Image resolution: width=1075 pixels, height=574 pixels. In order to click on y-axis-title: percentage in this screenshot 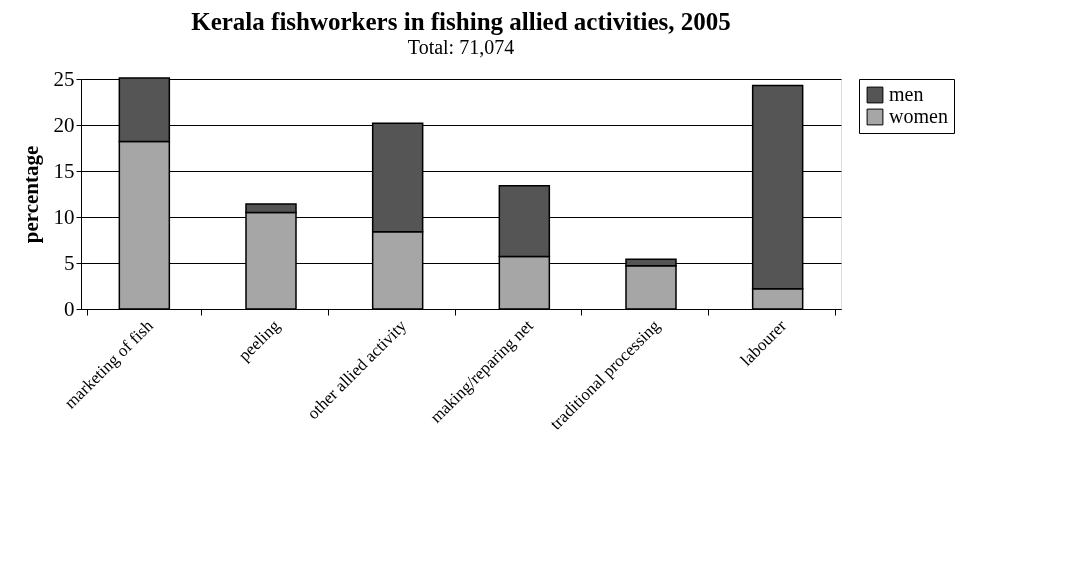, I will do `click(30, 194)`.